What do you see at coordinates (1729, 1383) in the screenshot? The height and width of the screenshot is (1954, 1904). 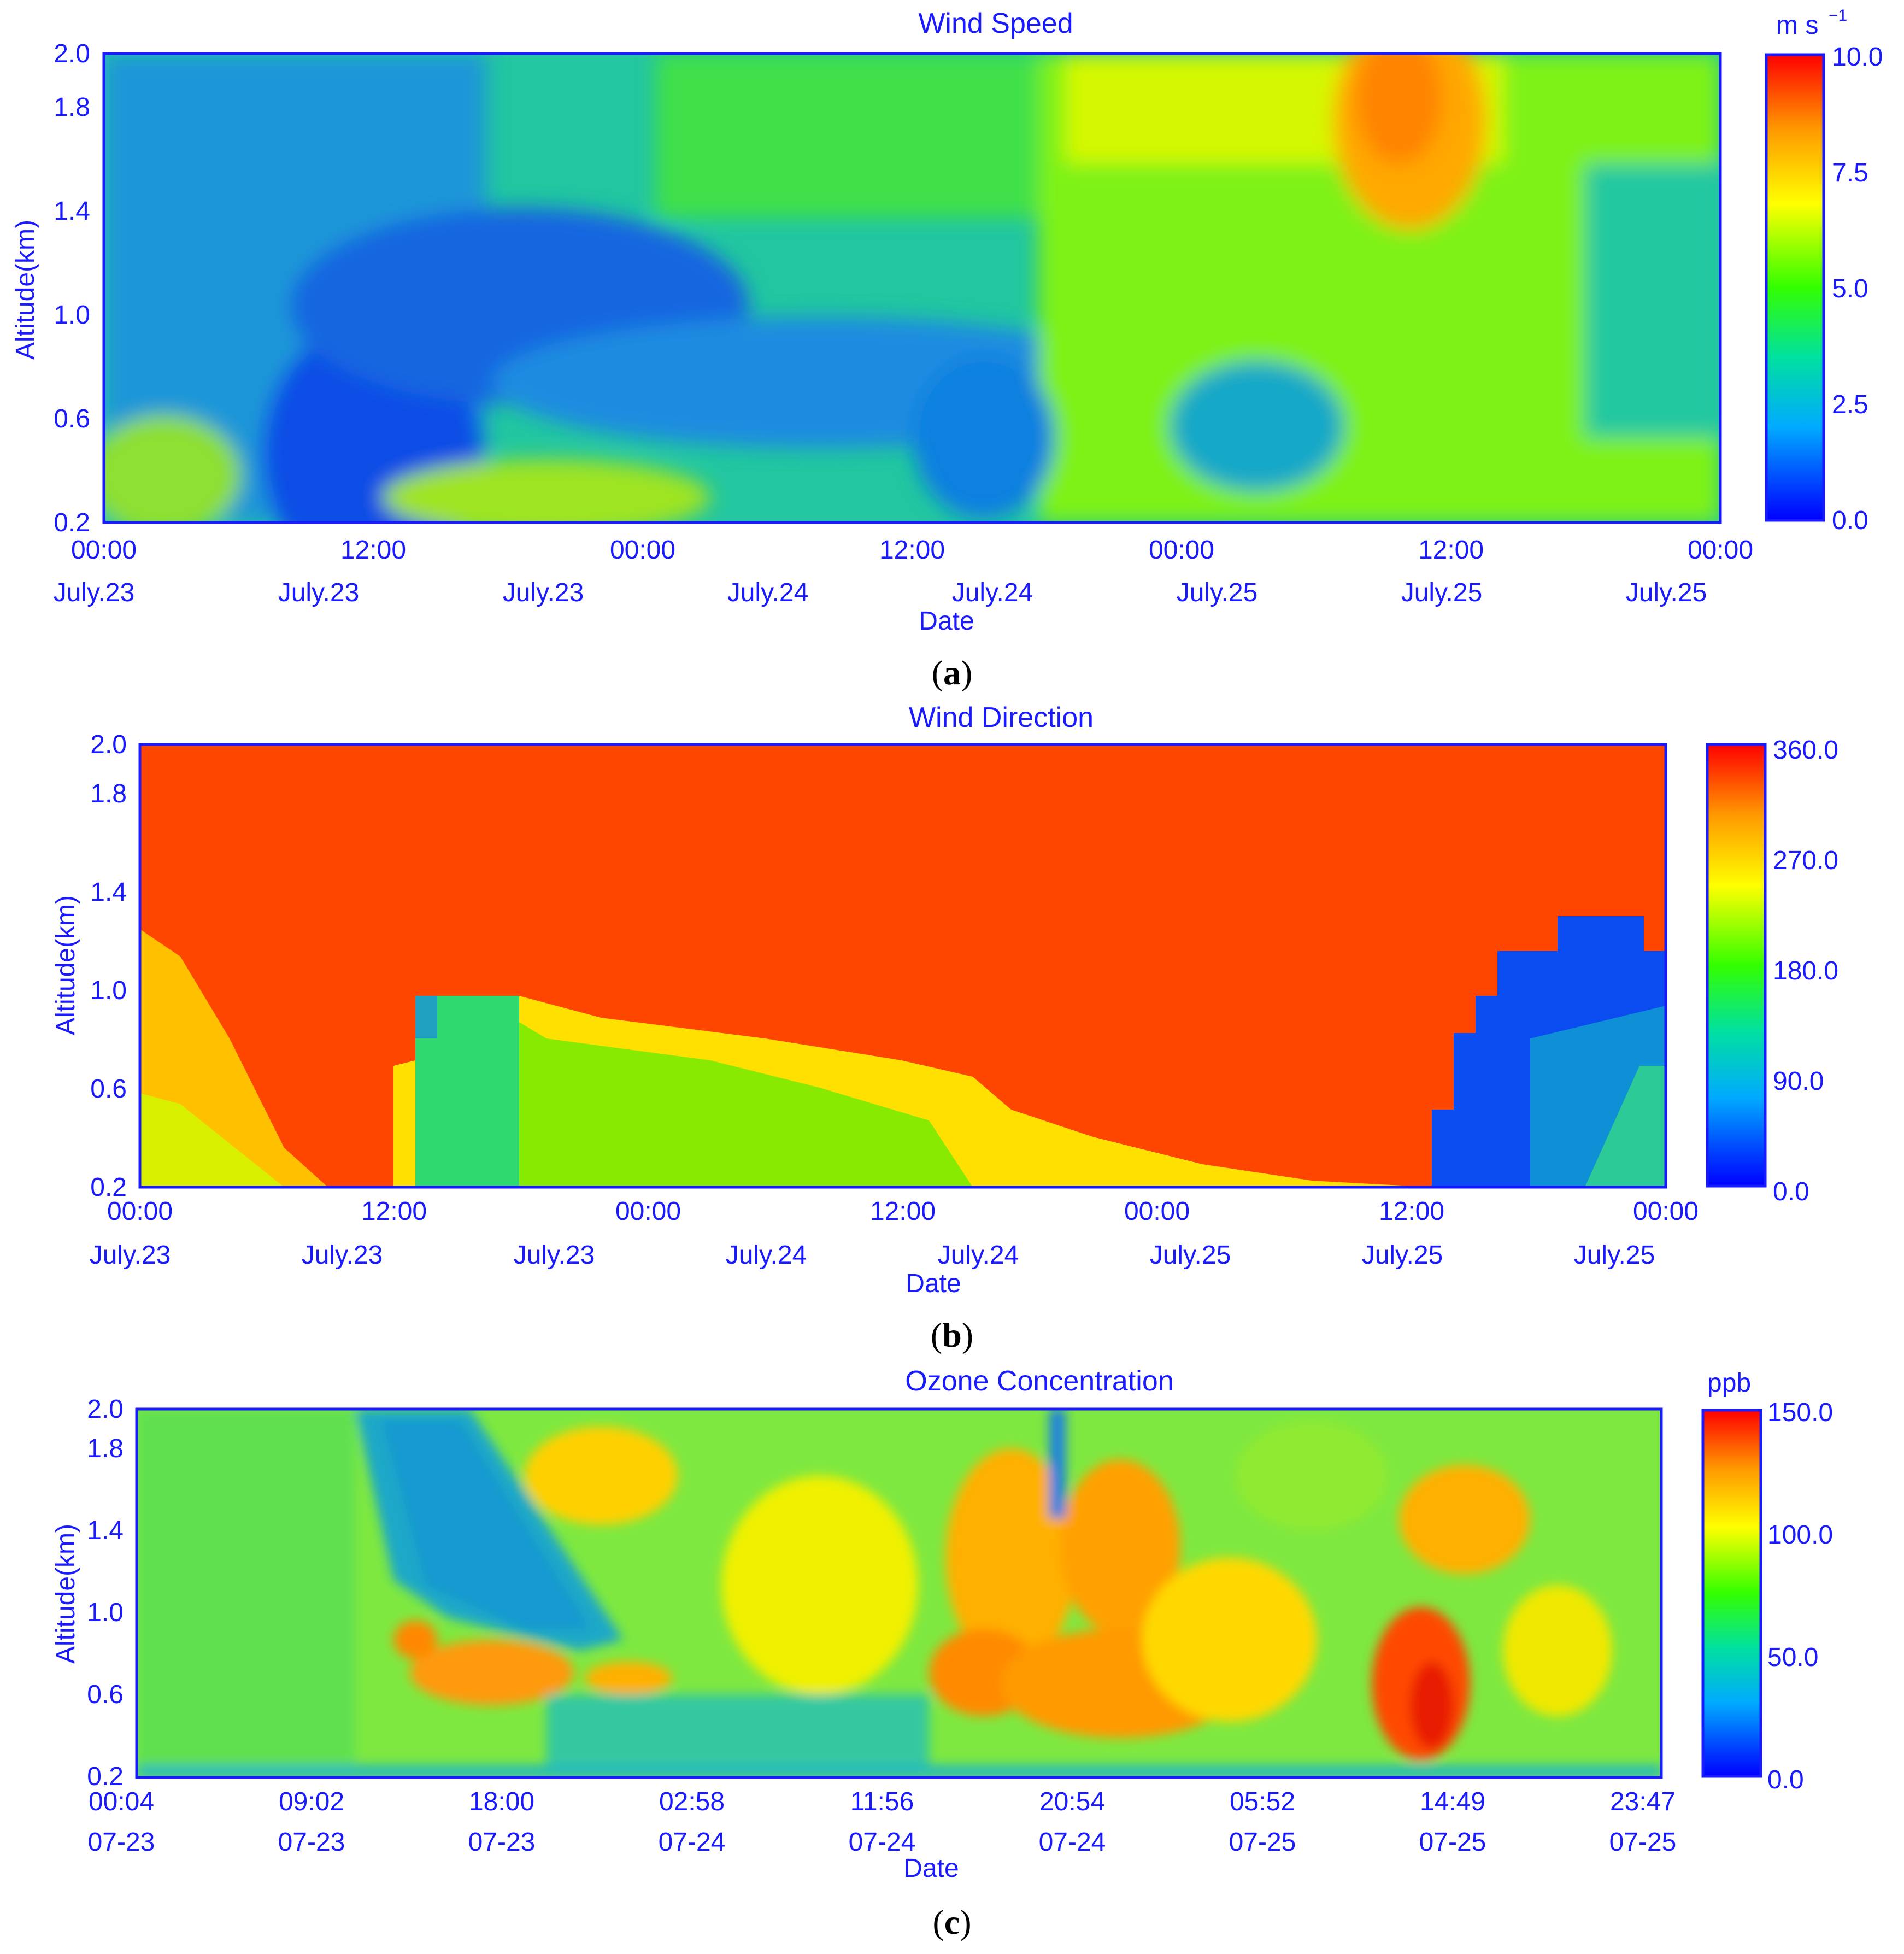 I see `c-unit: ppb` at bounding box center [1729, 1383].